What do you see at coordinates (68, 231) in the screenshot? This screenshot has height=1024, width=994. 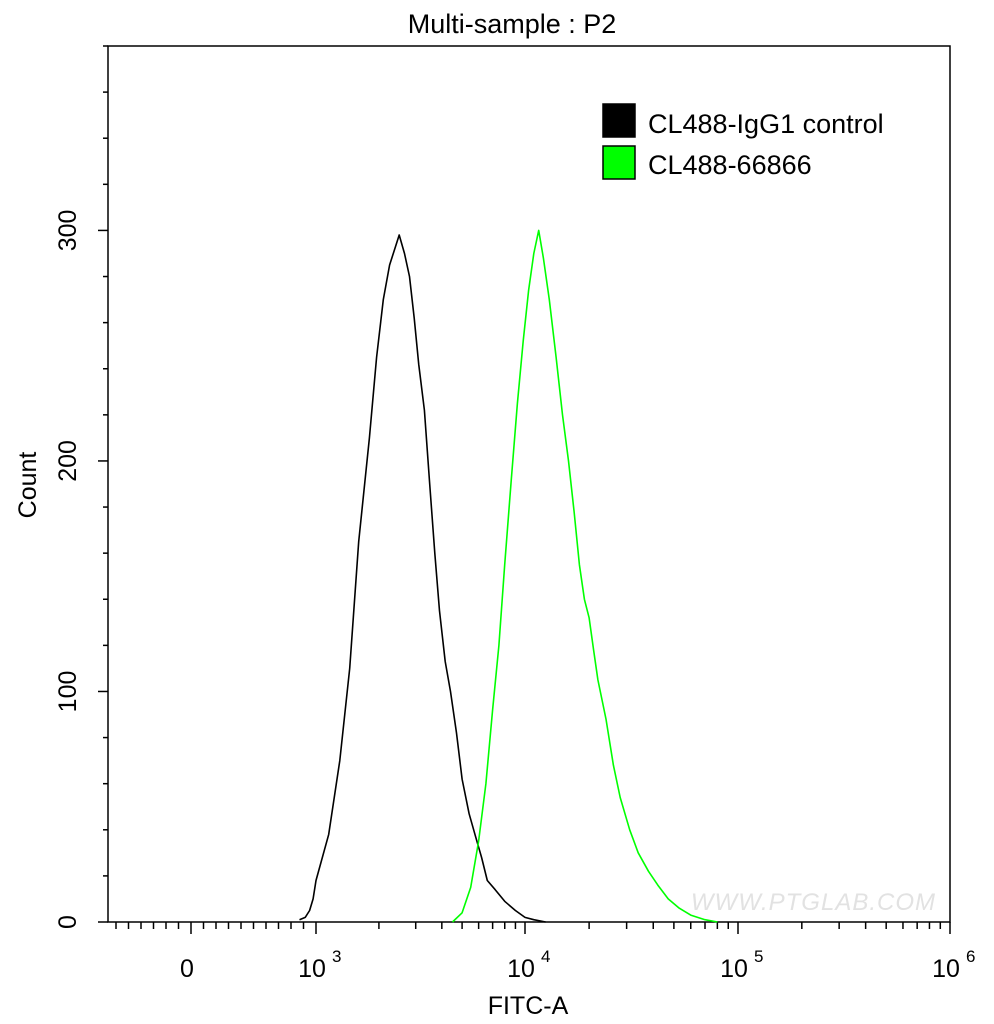 I see `y-tick-label: 300` at bounding box center [68, 231].